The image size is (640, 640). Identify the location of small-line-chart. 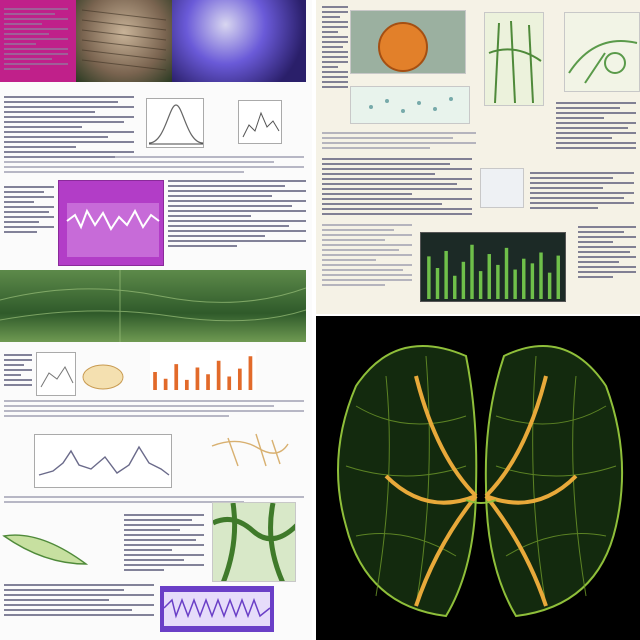
(260, 122).